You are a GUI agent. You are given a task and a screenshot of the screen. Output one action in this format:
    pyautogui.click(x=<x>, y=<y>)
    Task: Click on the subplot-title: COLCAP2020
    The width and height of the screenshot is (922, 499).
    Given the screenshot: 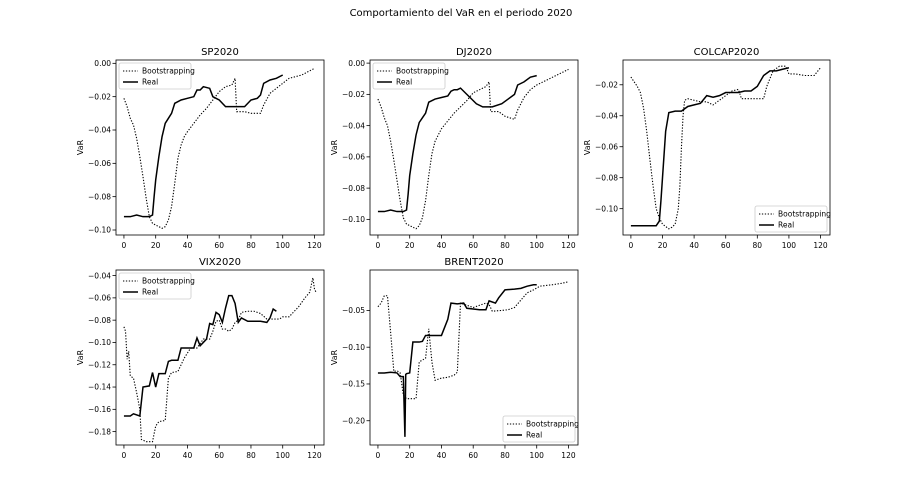 What is the action you would take?
    pyautogui.click(x=727, y=52)
    